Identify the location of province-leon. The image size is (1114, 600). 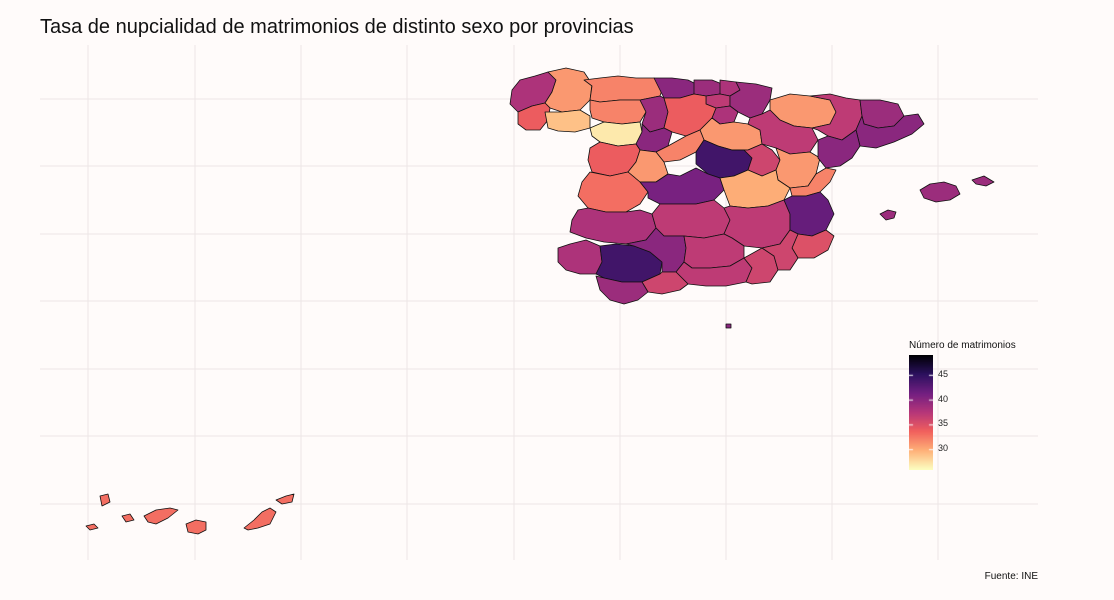
(618, 112).